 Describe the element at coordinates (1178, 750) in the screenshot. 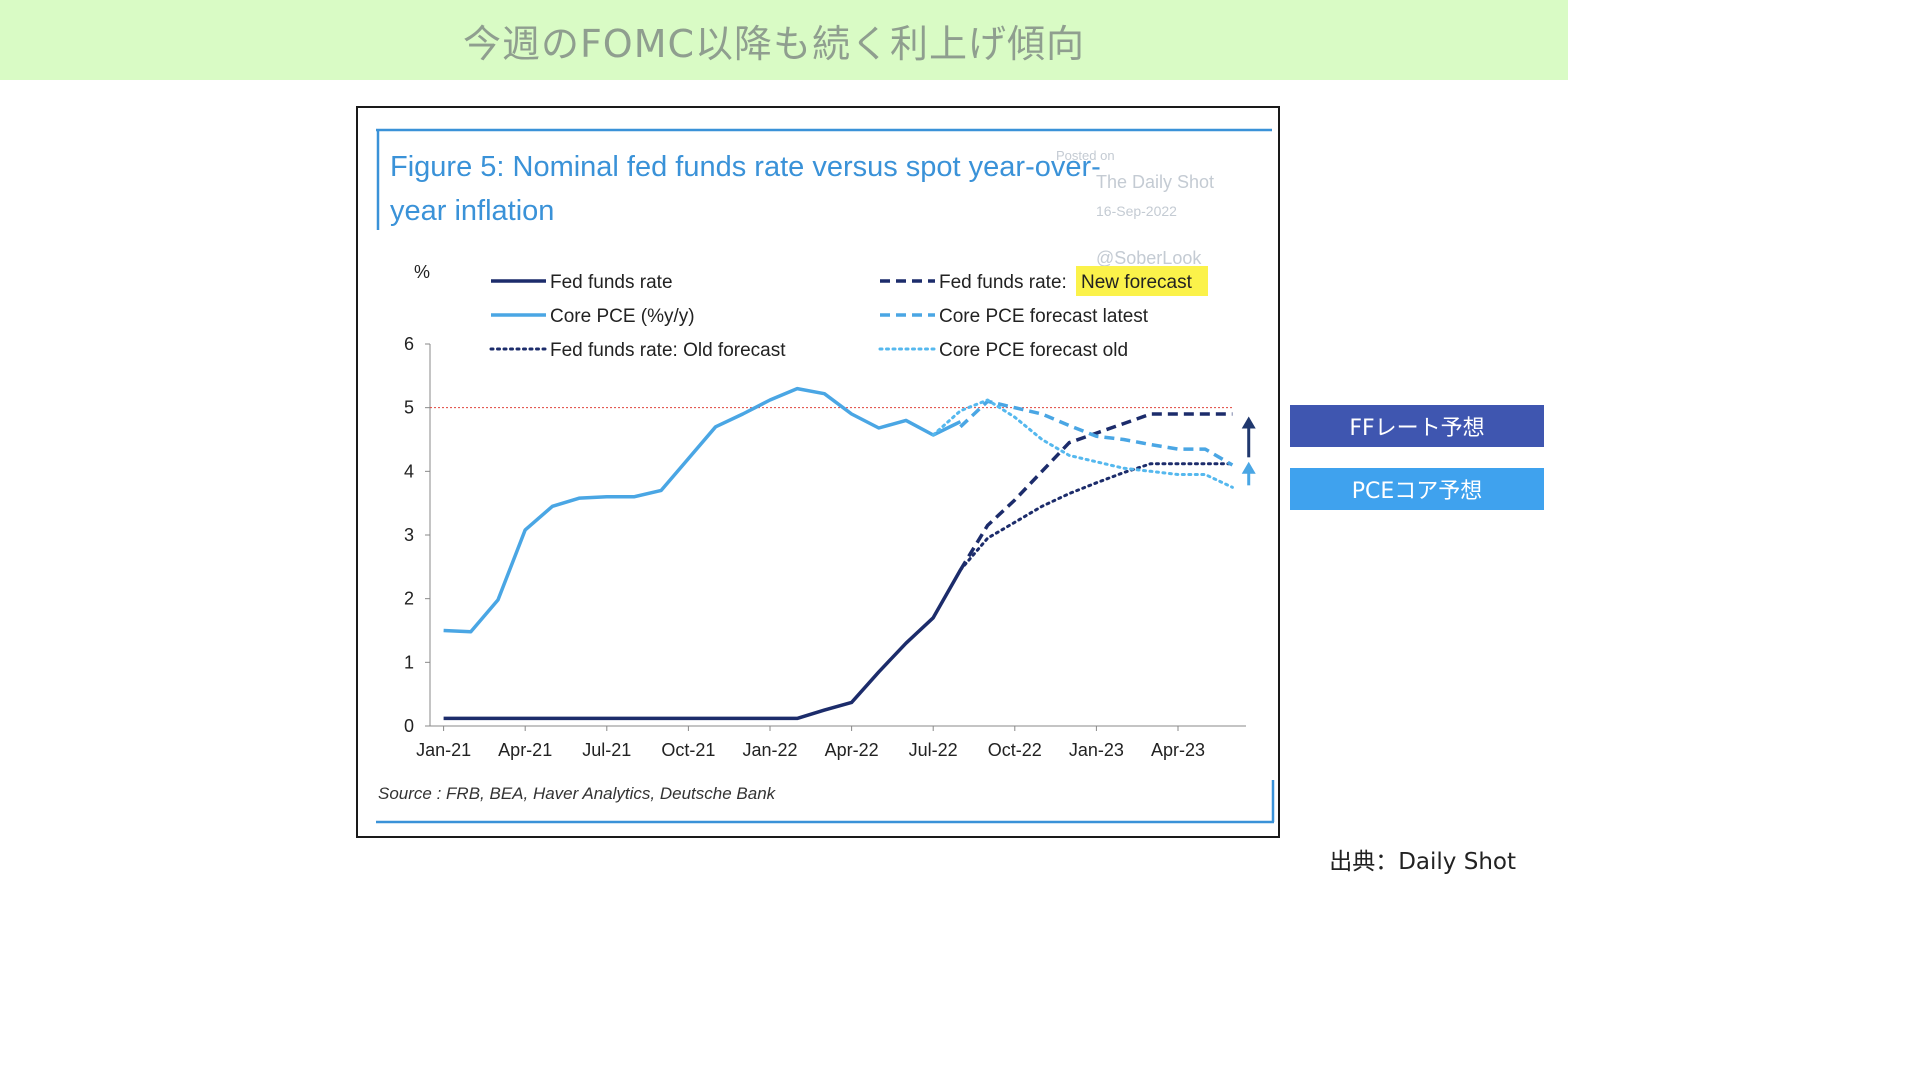

I see `x-tick-label: Apr-23` at that location.